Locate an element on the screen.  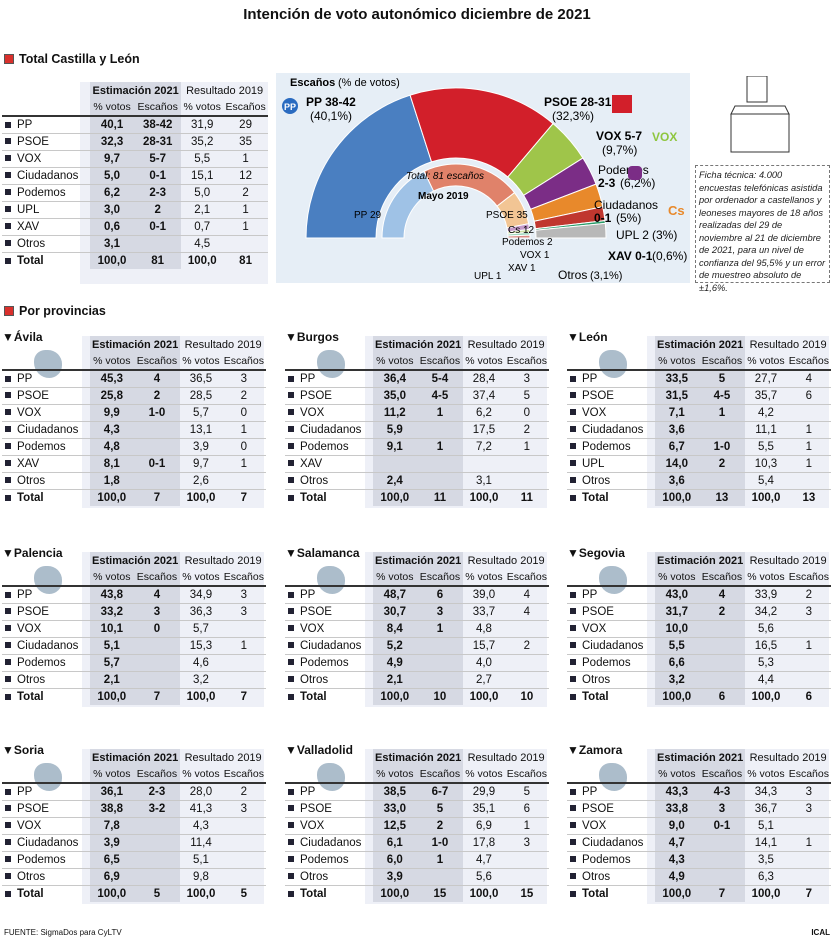
psoe-logo-icon is located at coordinates (622, 104).